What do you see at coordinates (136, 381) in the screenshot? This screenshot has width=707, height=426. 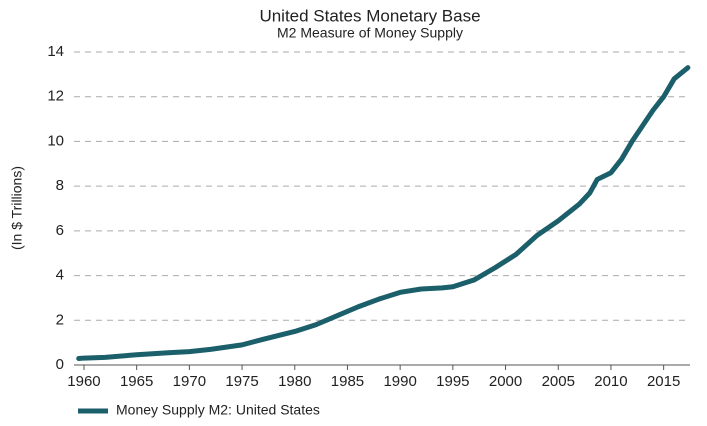 I see `x-tick-label: 1965` at bounding box center [136, 381].